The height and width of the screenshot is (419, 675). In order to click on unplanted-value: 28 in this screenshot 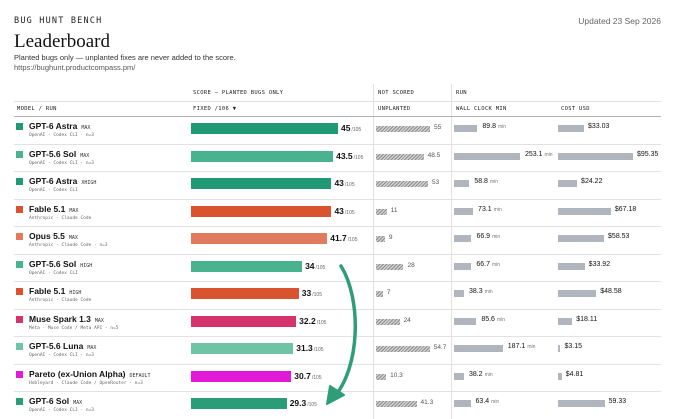, I will do `click(411, 265)`.